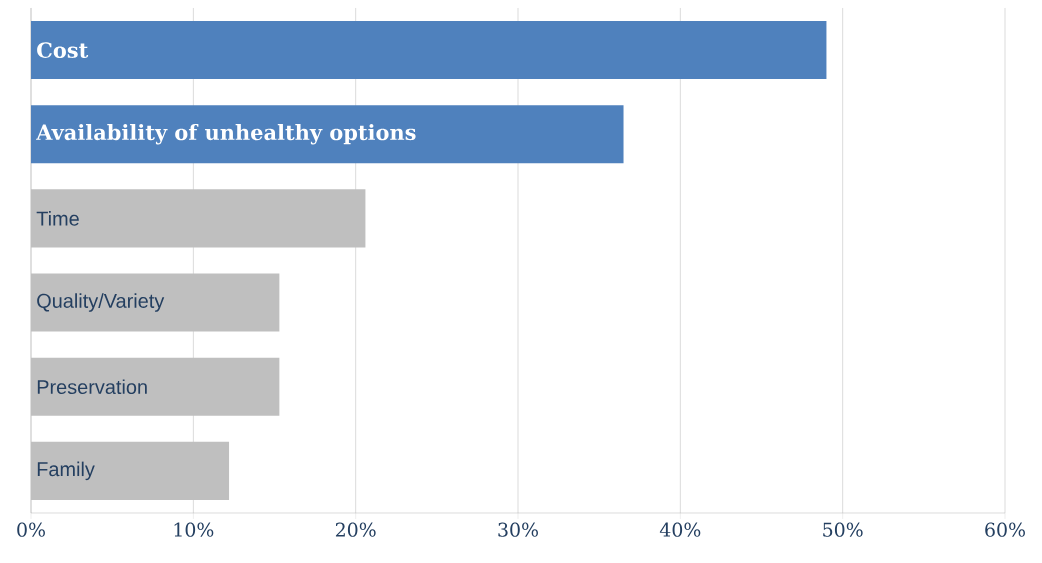 Image resolution: width=1042 pixels, height=563 pixels. I want to click on x-tick-label: 0%, so click(31, 529).